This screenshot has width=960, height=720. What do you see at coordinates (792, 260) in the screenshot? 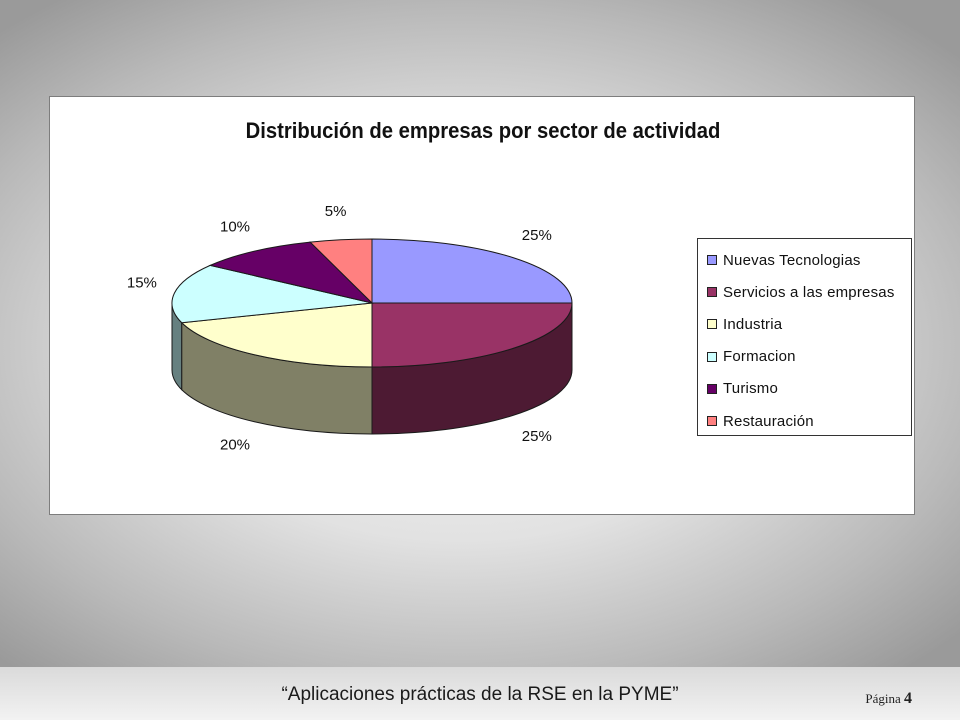
I see `legend-label: Nuevas Tecnologias` at bounding box center [792, 260].